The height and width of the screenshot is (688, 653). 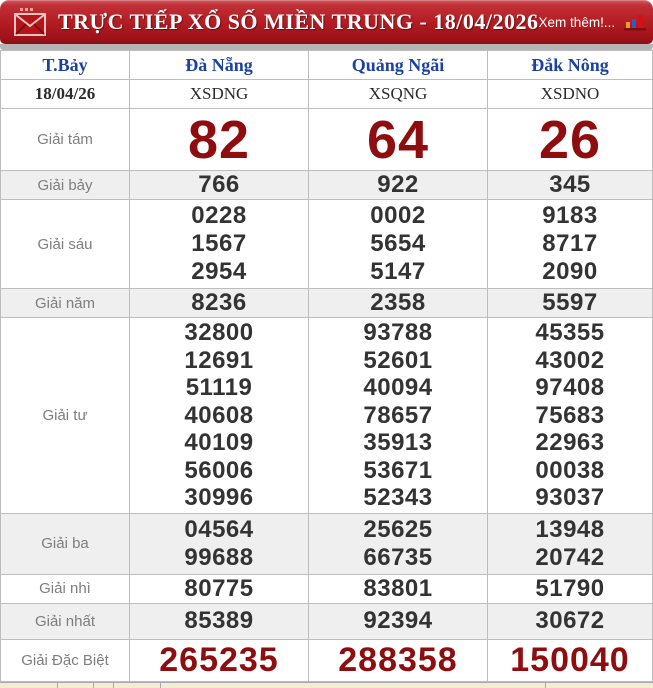 I want to click on station-code: XSDNG, so click(x=219, y=94).